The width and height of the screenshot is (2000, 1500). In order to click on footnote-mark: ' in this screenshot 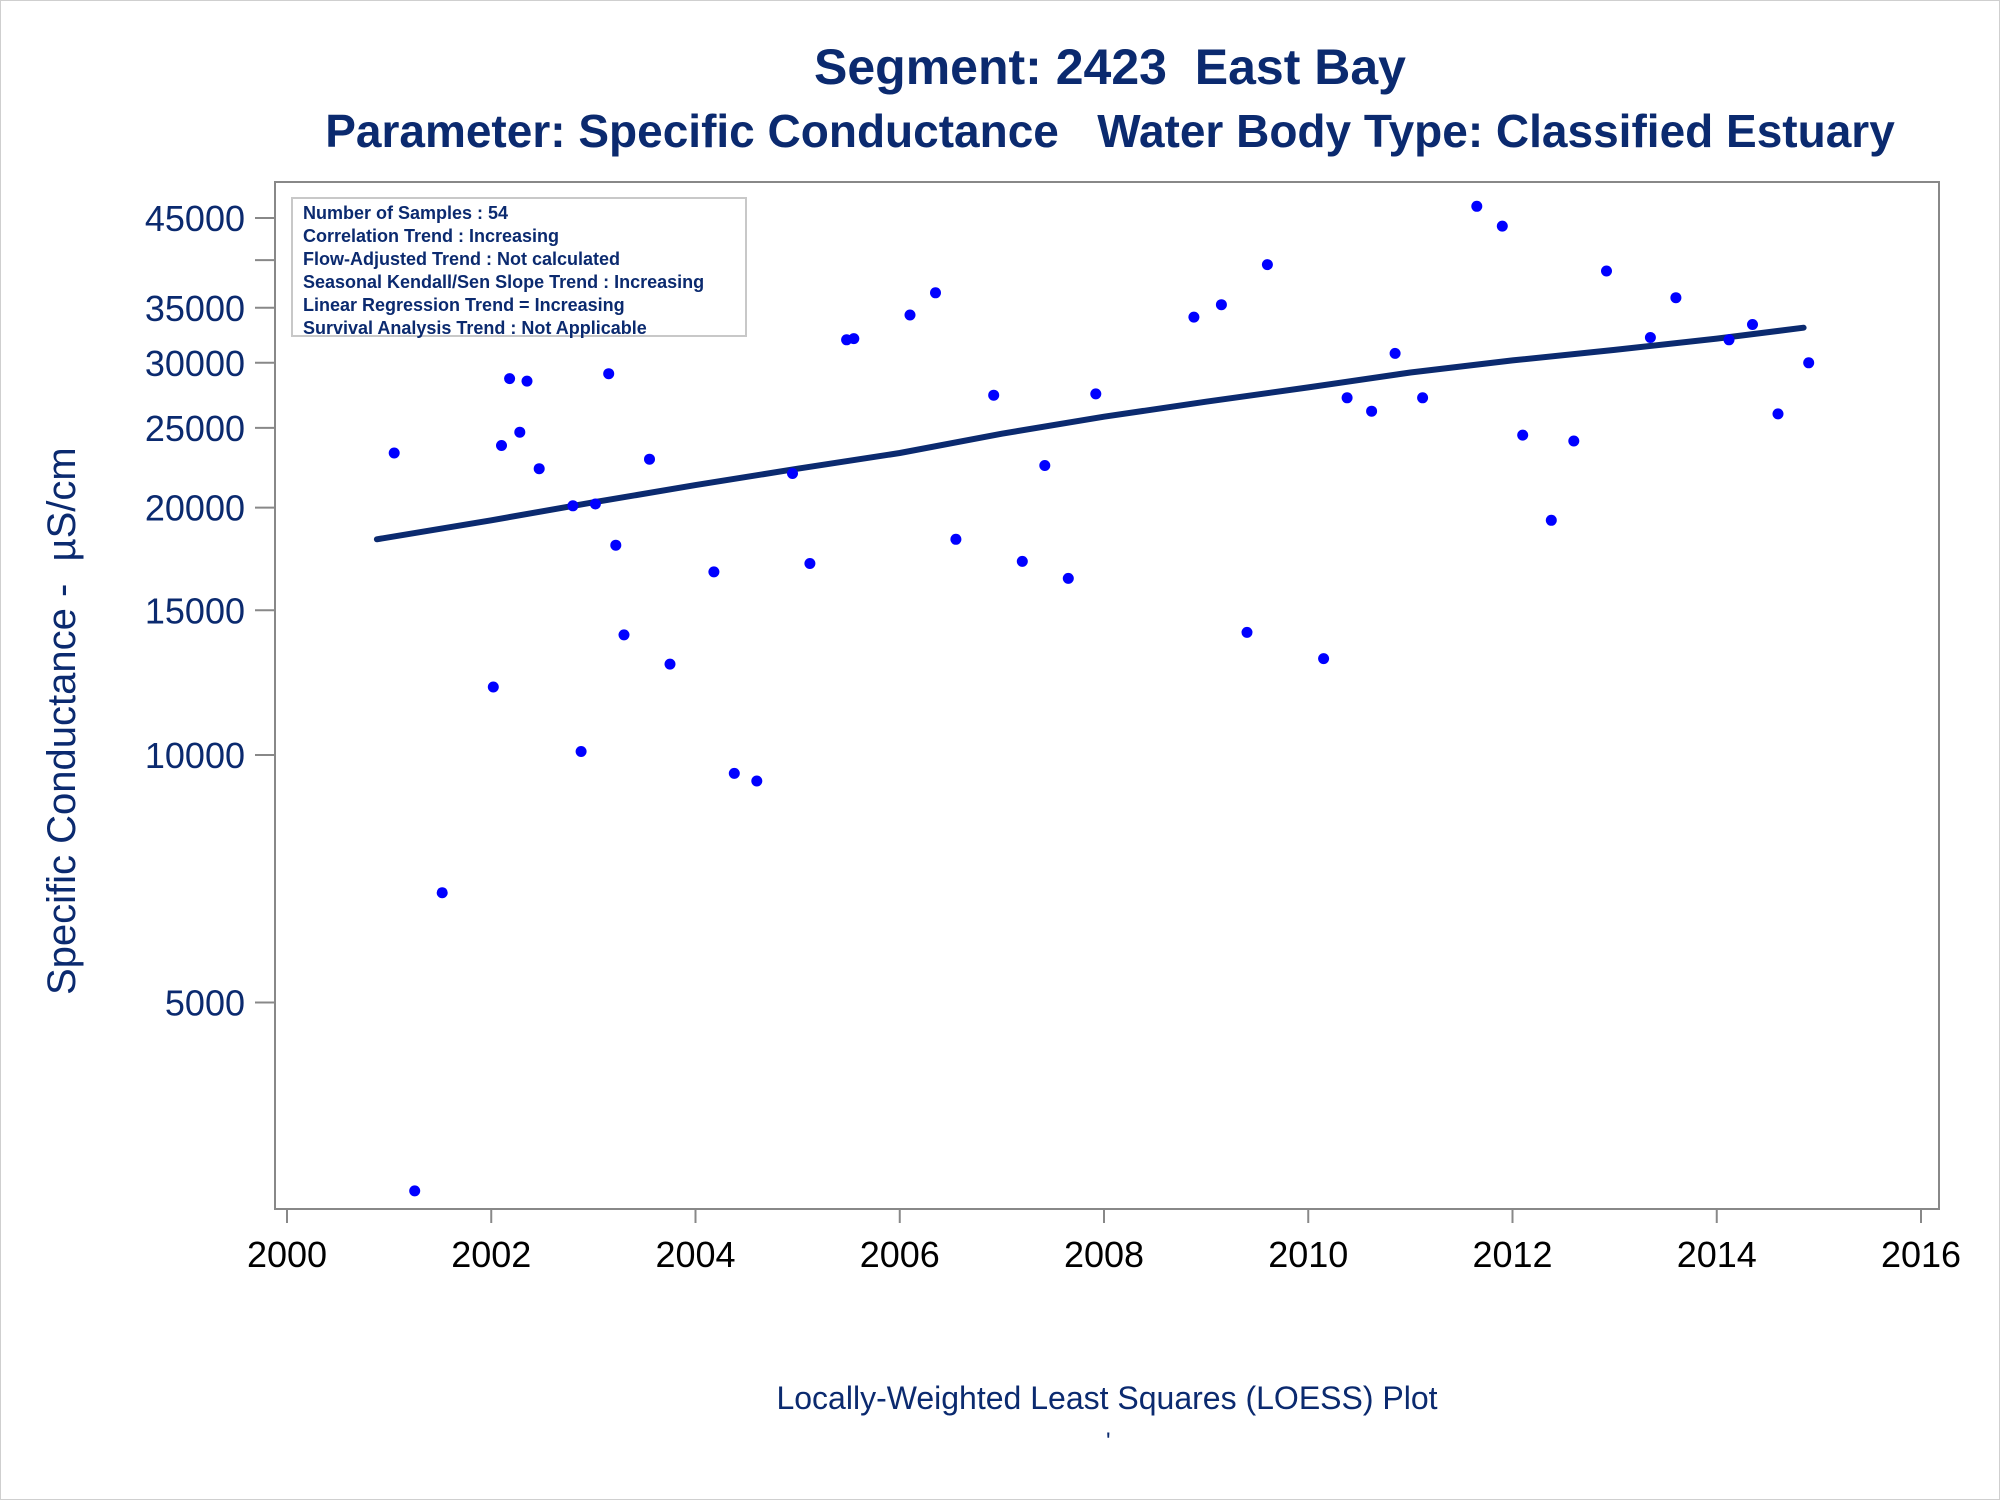, I will do `click(1108, 1441)`.